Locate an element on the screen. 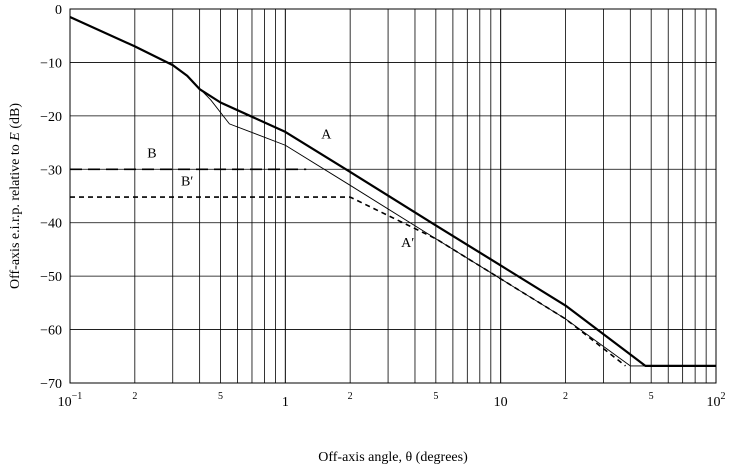 This screenshot has height=469, width=735. x-tick-label-major: 10 is located at coordinates (501, 402).